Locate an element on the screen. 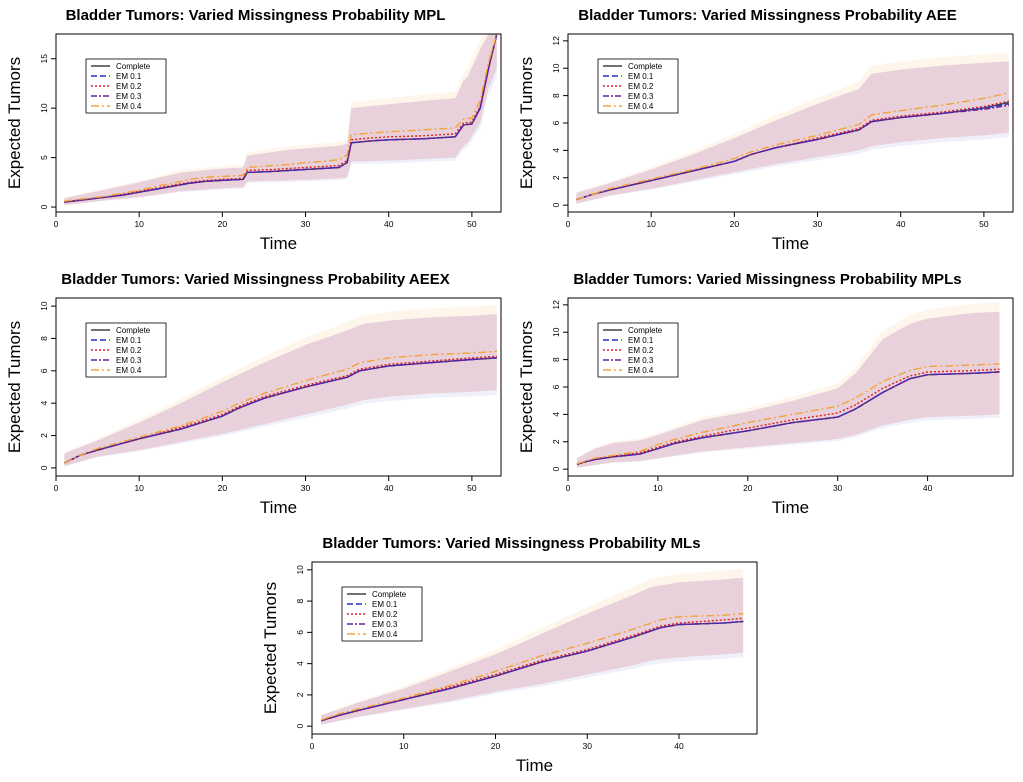 The height and width of the screenshot is (782, 1023). y-tick-label: 6 is located at coordinates (300, 632).